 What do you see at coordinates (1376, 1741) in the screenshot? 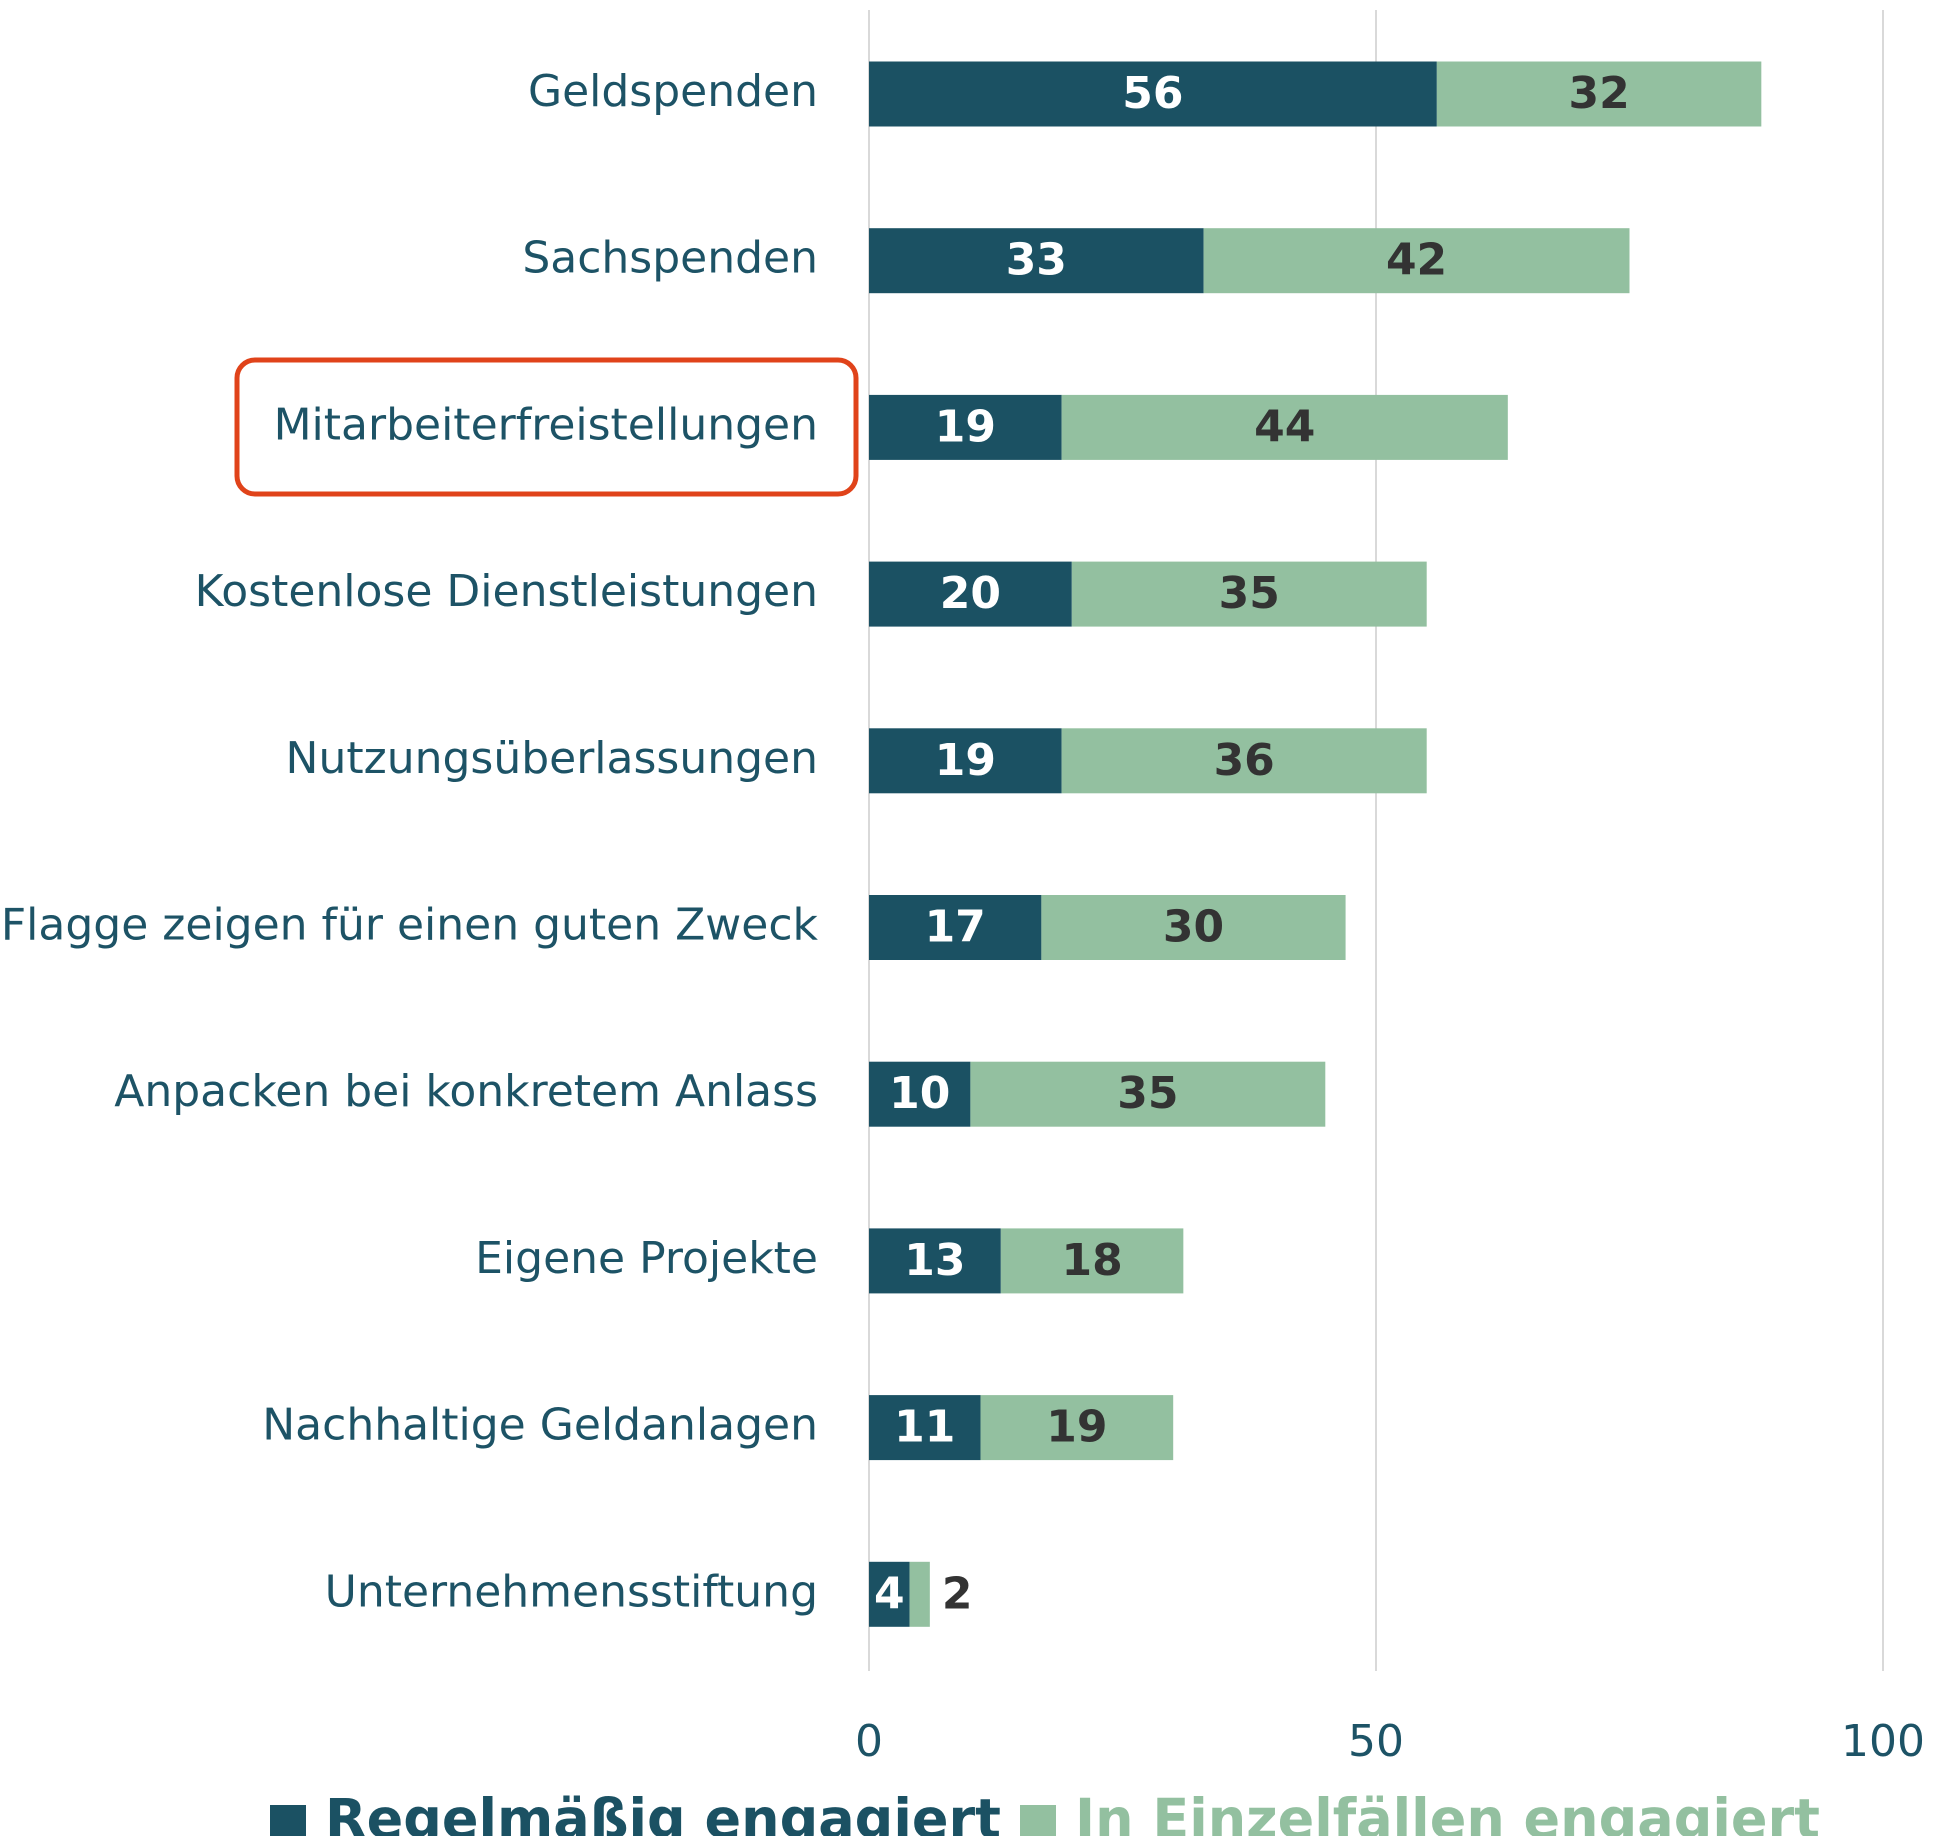
I see `x-tick-label: 50` at bounding box center [1376, 1741].